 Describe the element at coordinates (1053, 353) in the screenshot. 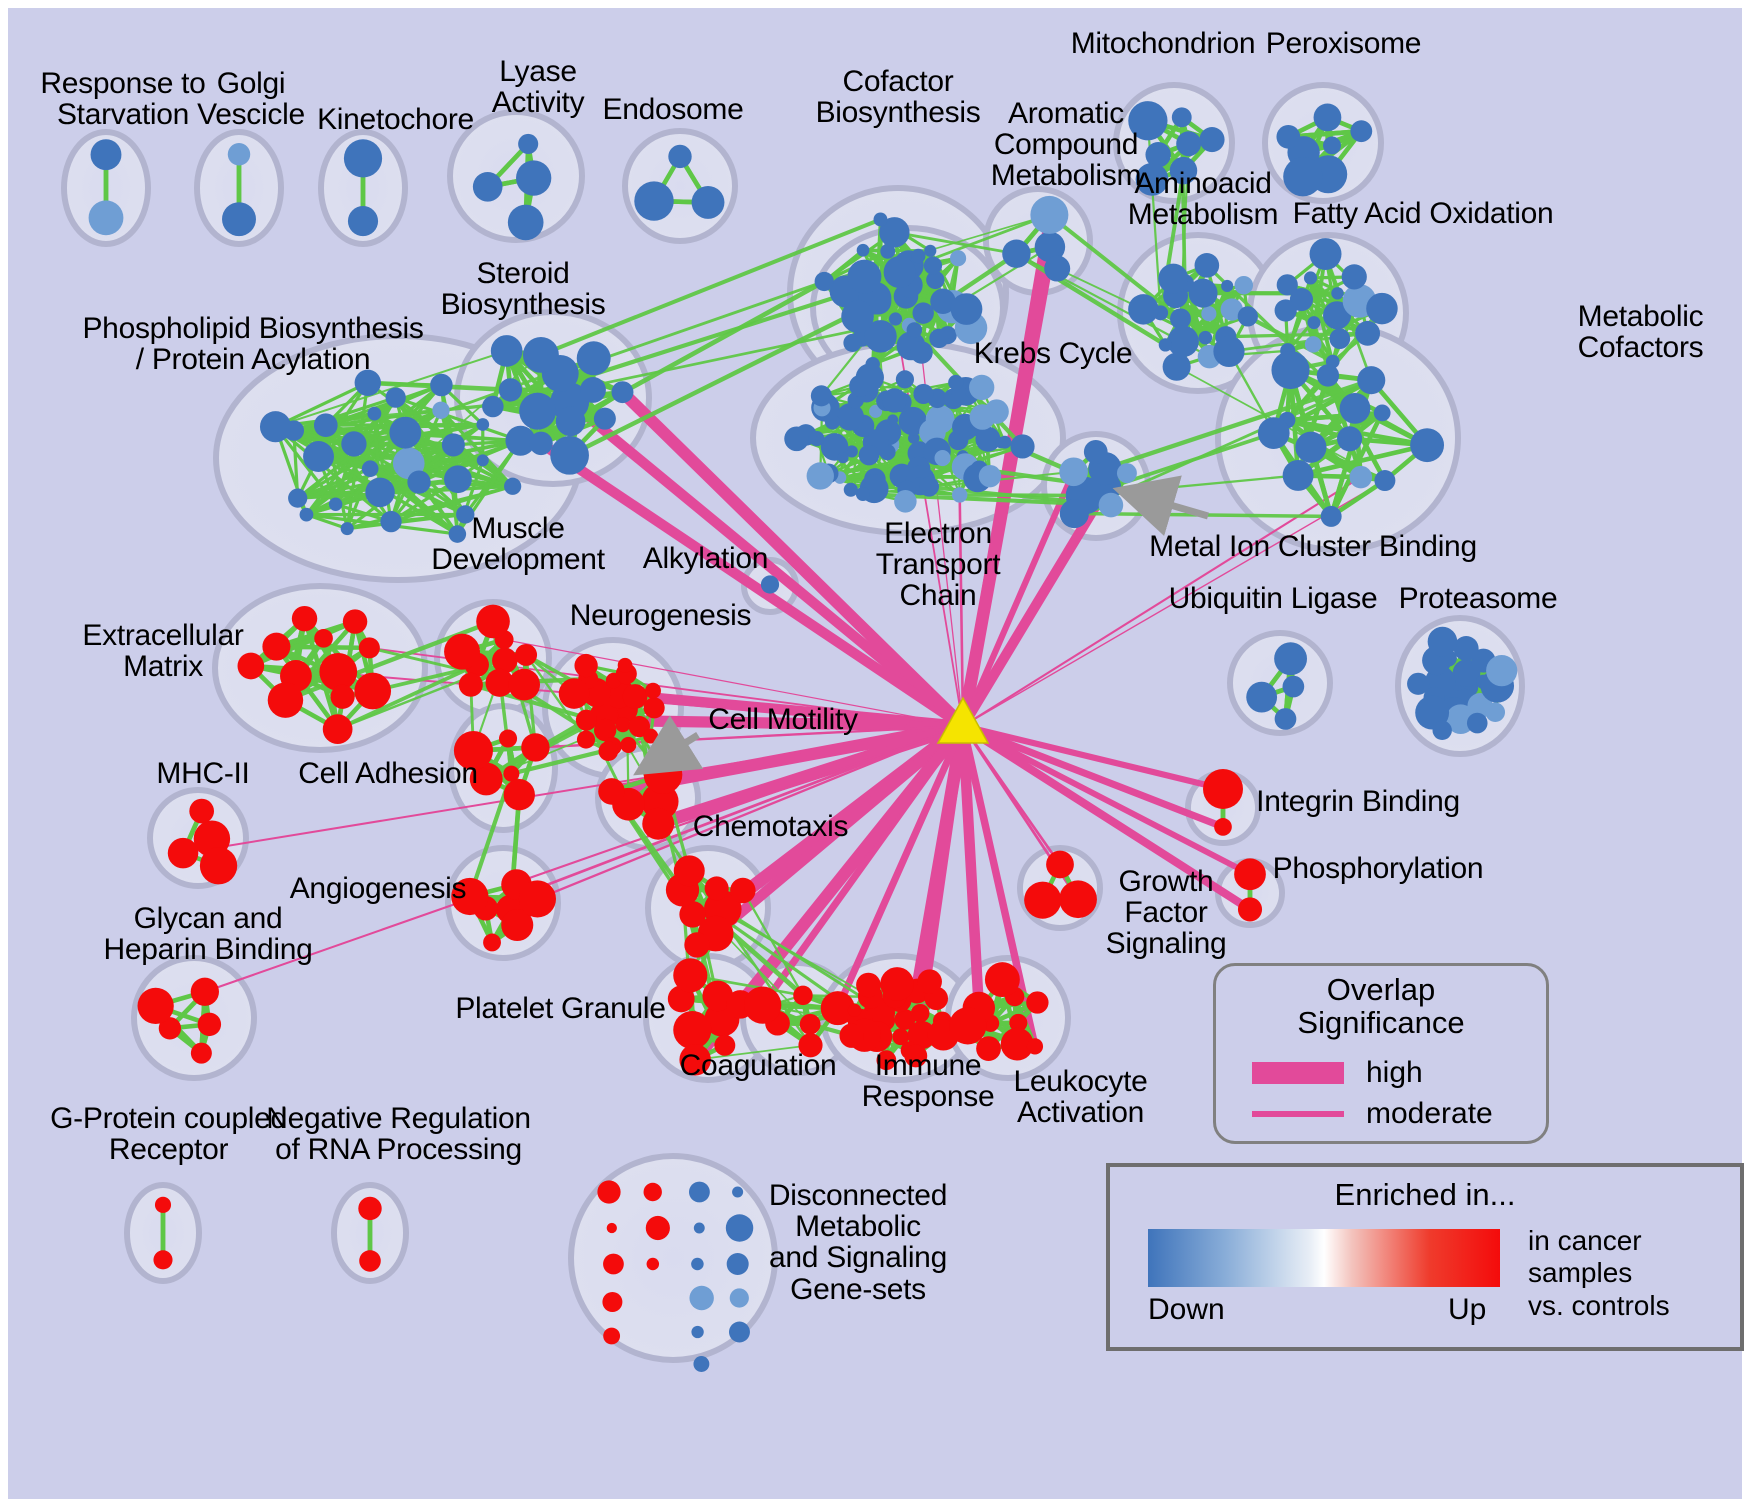

I see `cluster-label-krebs-cycle: Krebs Cycle` at that location.